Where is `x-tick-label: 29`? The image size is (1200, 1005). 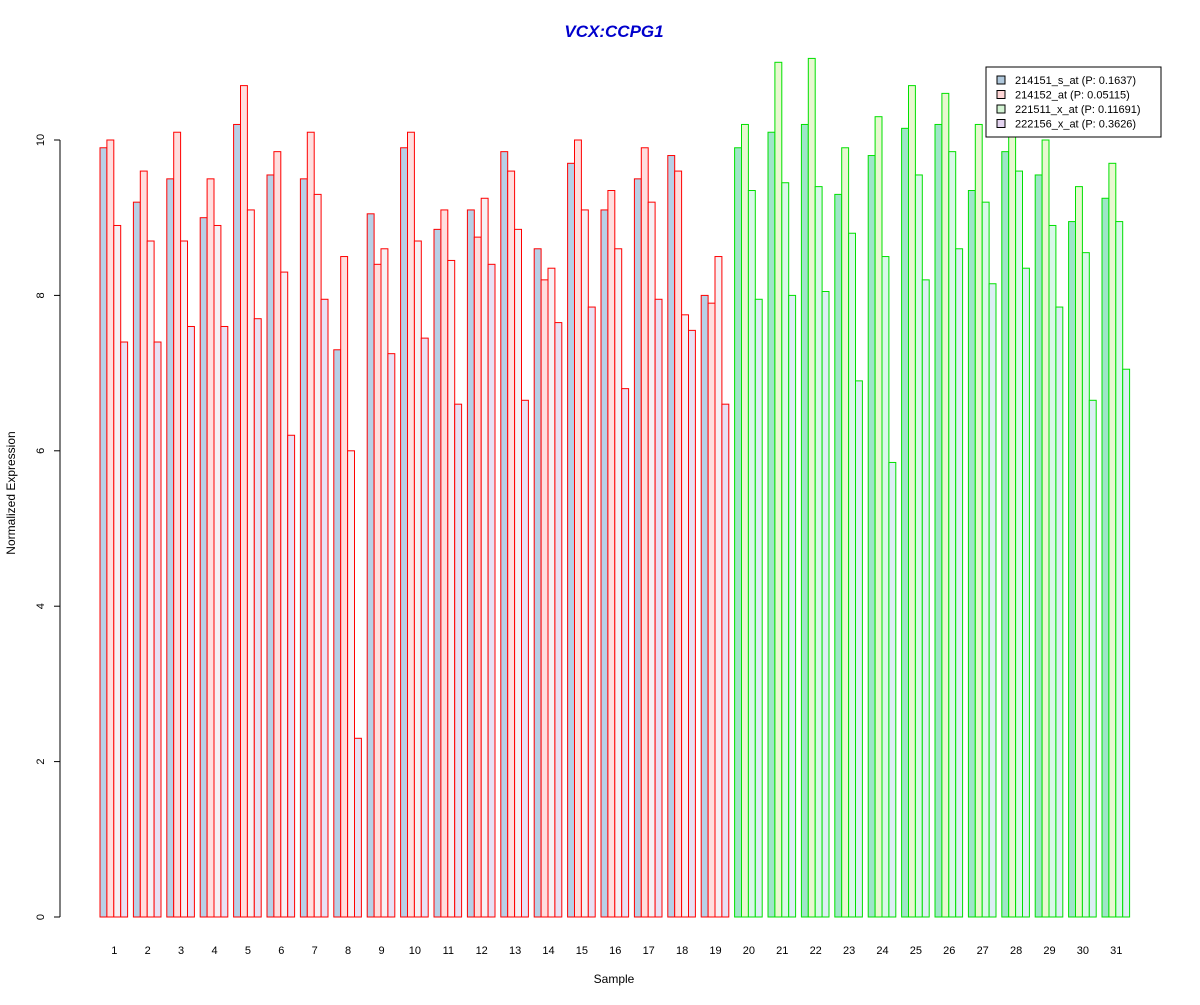
x-tick-label: 29 is located at coordinates (1049, 951).